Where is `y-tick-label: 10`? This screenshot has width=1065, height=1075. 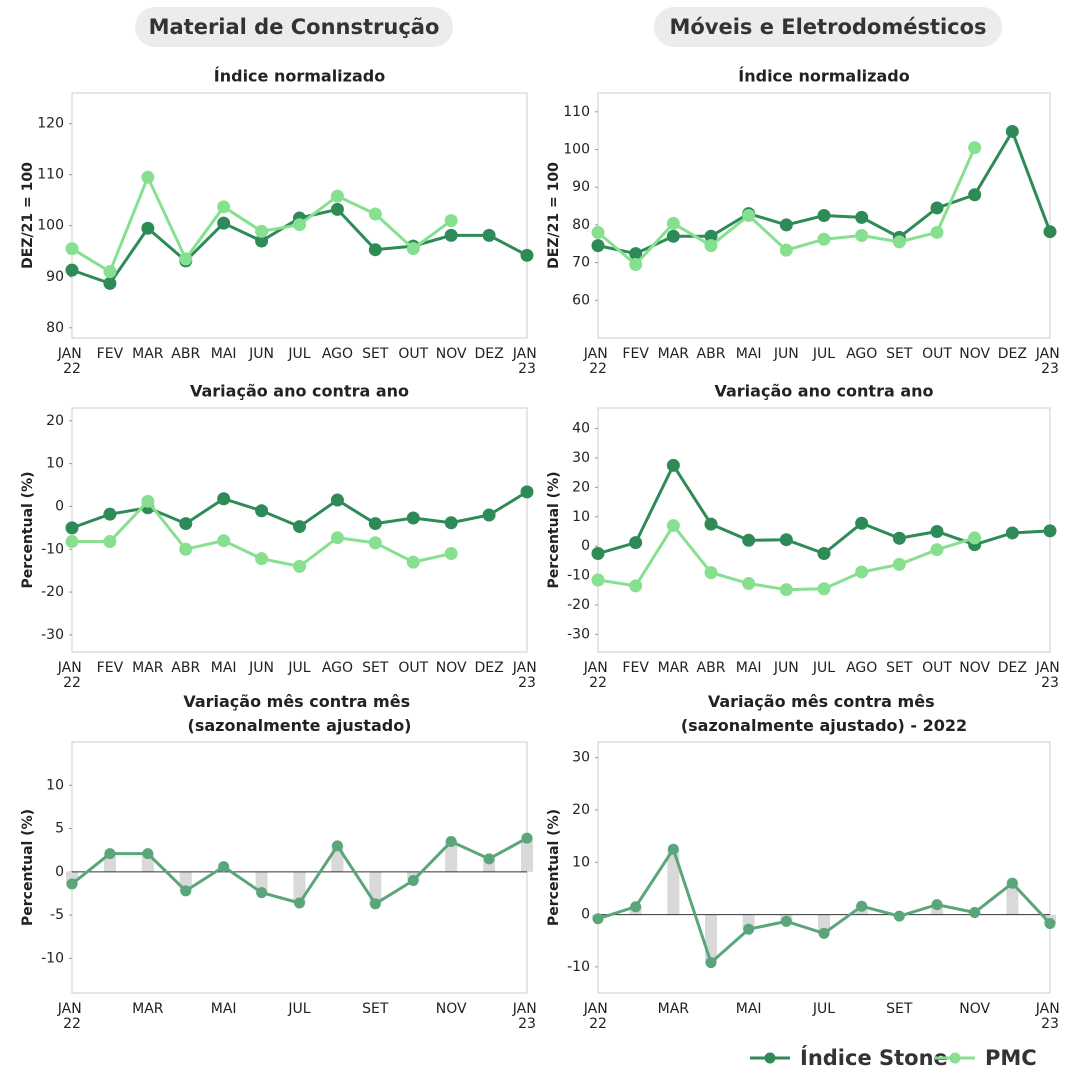 y-tick-label: 10 is located at coordinates (581, 862).